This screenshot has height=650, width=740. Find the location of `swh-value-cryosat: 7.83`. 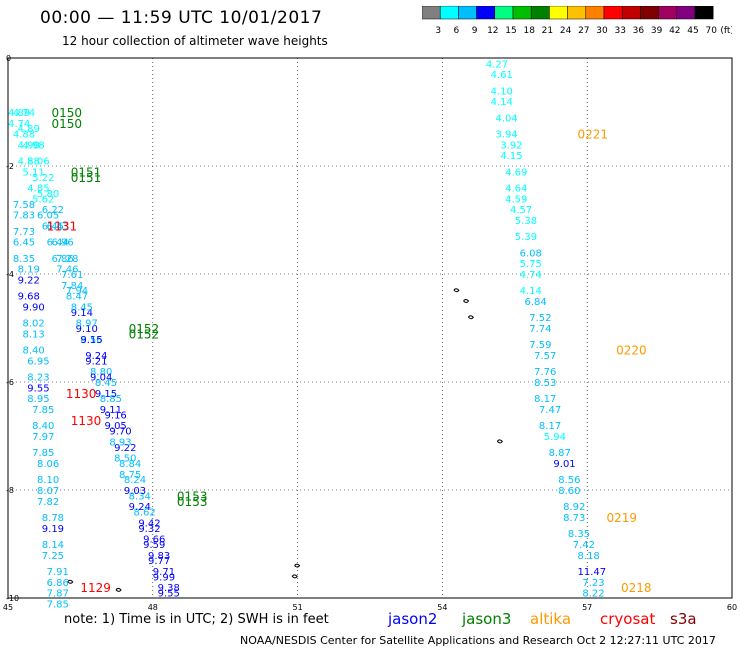

swh-value-cryosat: 7.83 is located at coordinates (24, 216).